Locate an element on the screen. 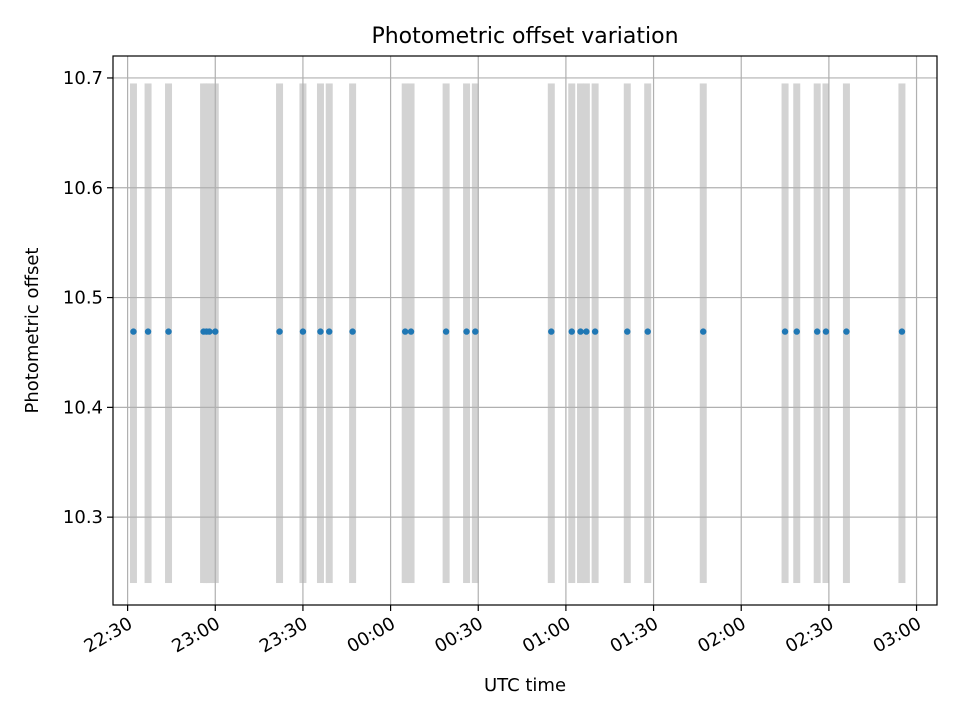 The width and height of the screenshot is (960, 720). chart-title: Photometric offset variation is located at coordinates (524, 36).